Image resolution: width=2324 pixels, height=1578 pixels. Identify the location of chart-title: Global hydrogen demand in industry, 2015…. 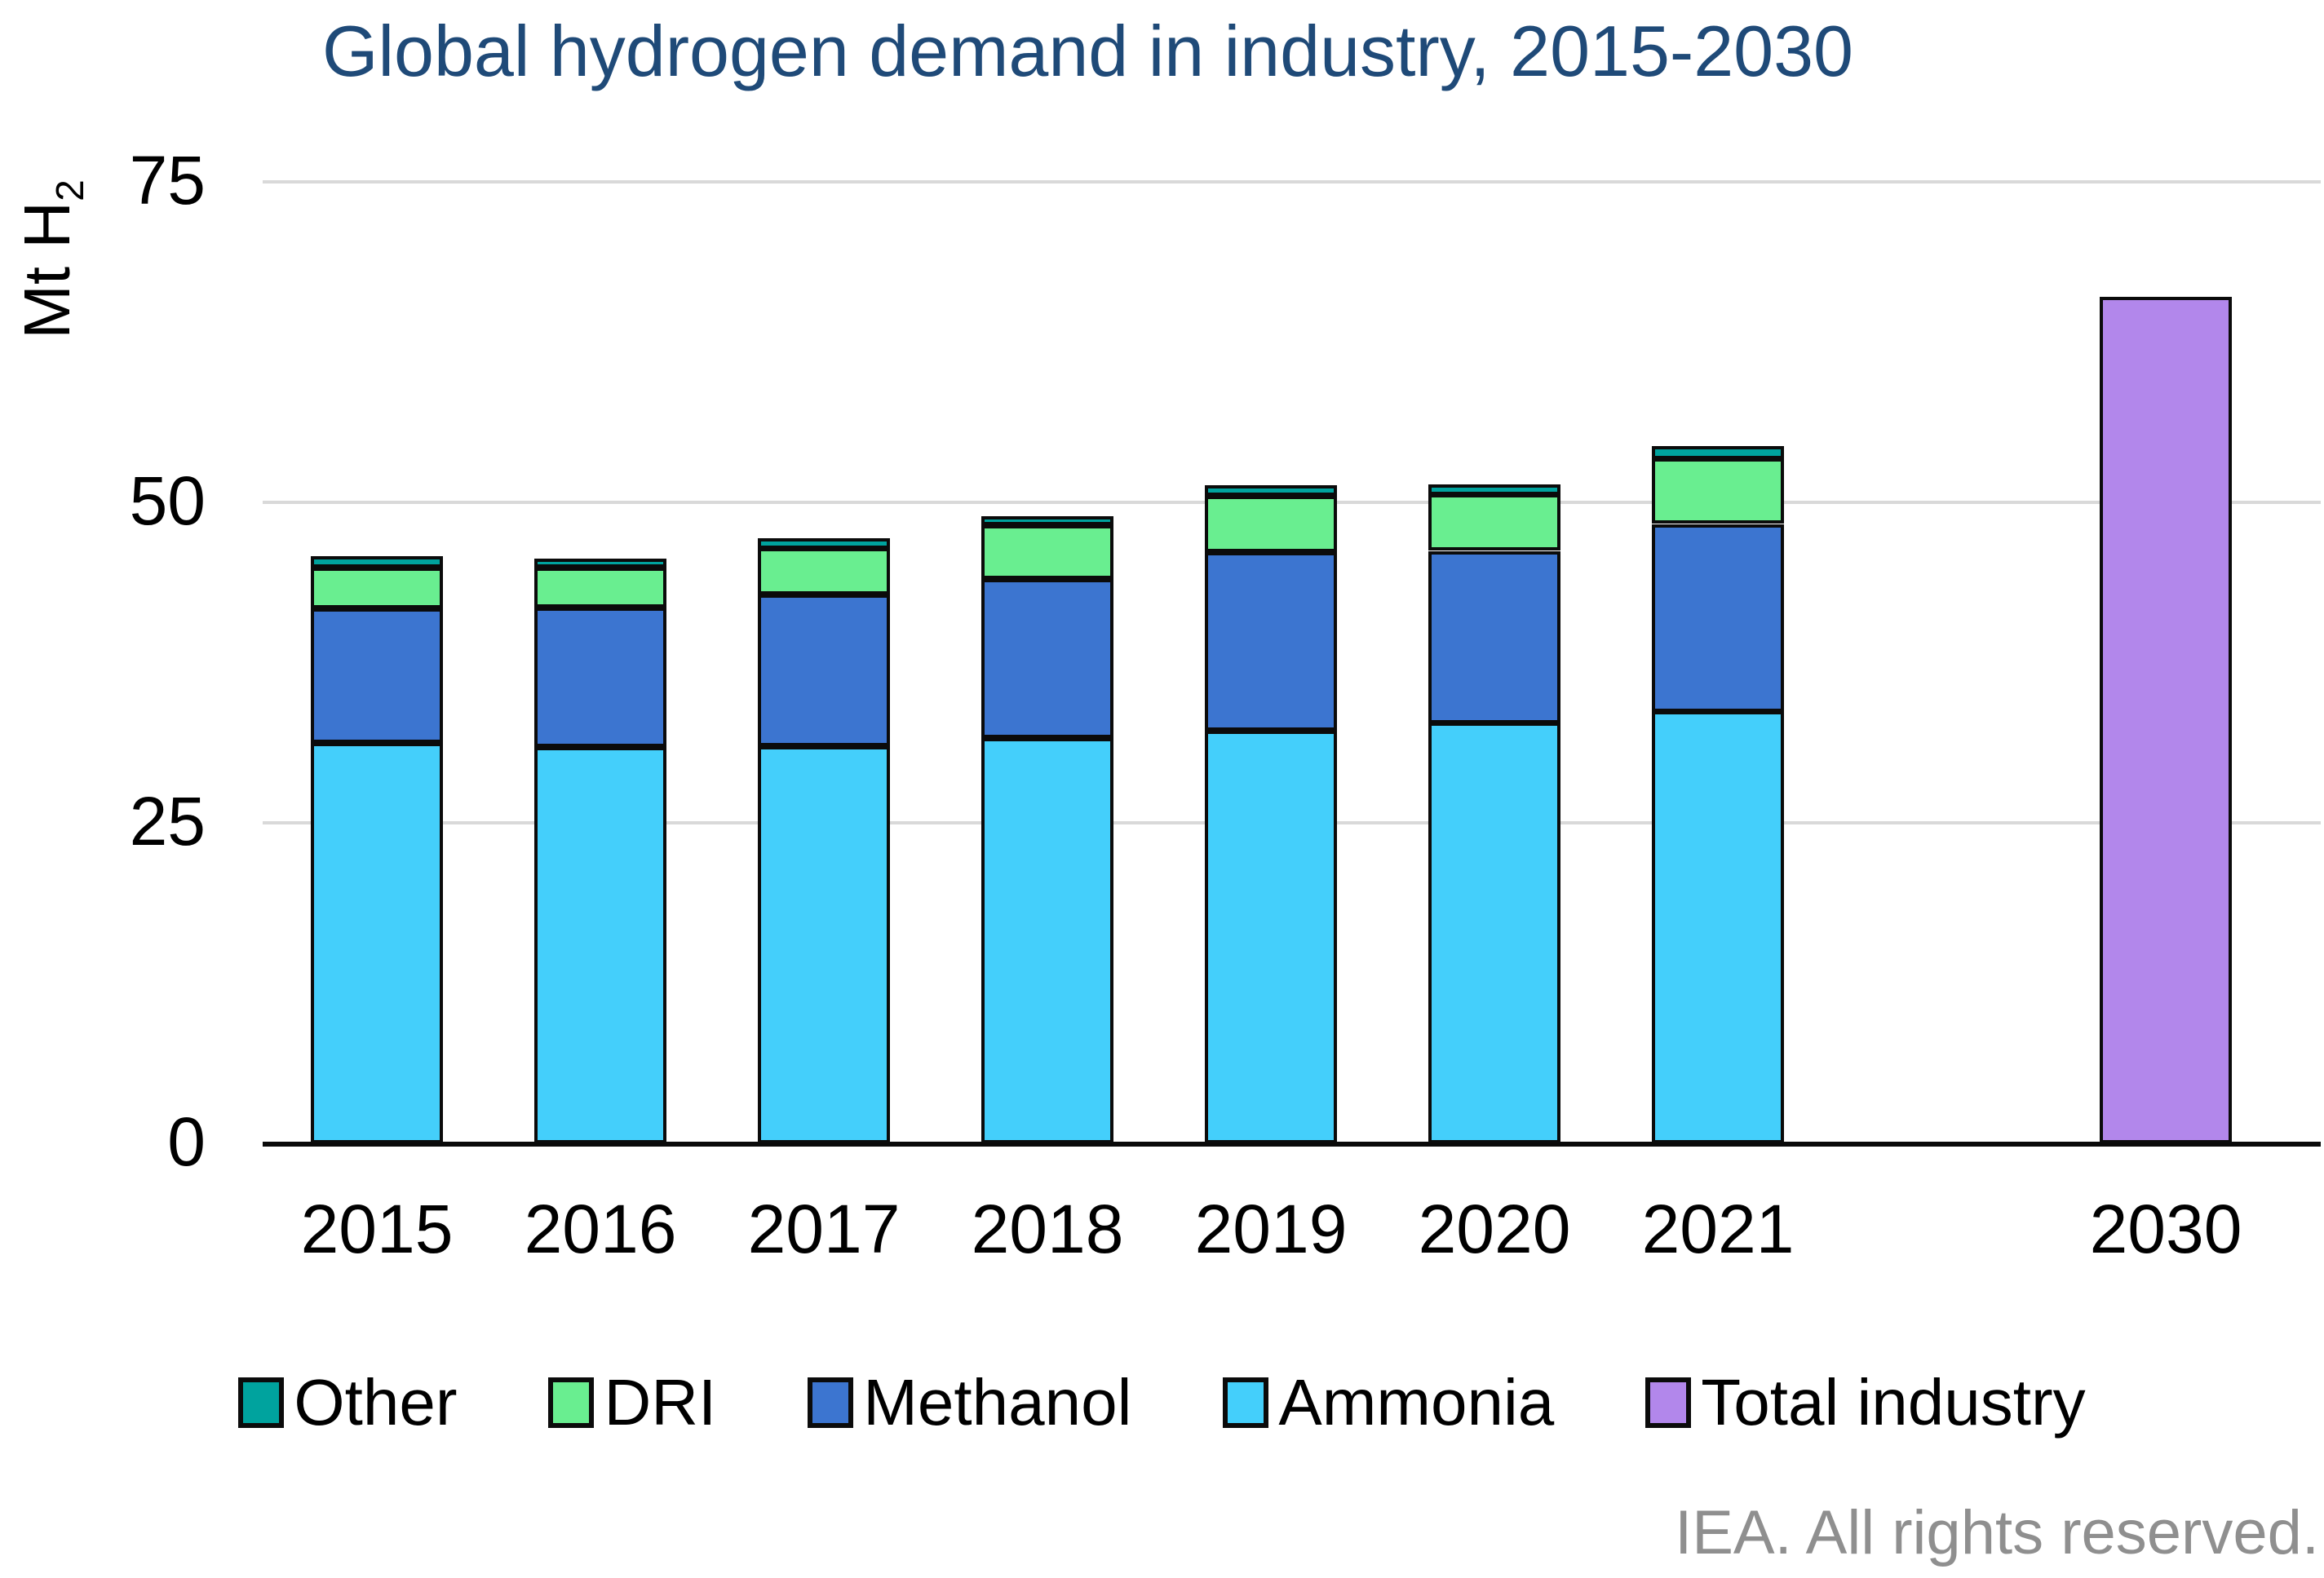
(1087, 51).